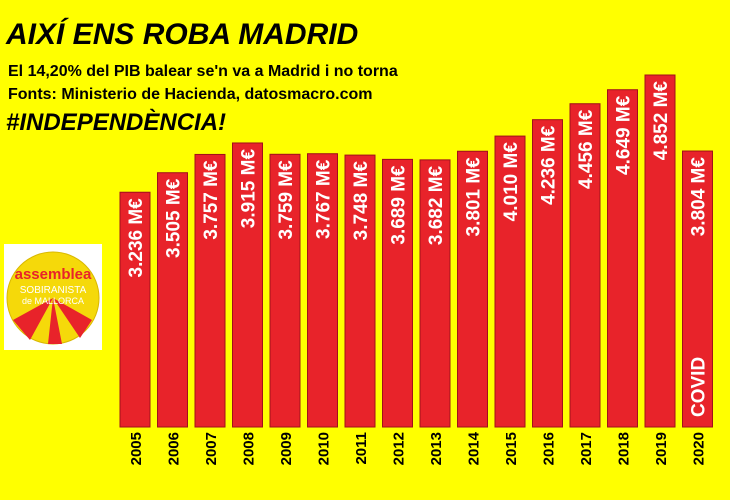 Image resolution: width=730 pixels, height=500 pixels. I want to click on x-tick-label: 2018, so click(624, 448).